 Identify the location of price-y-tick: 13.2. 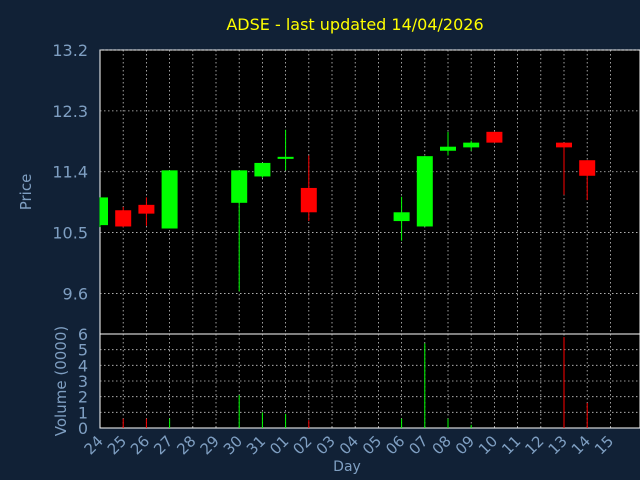
(70, 50).